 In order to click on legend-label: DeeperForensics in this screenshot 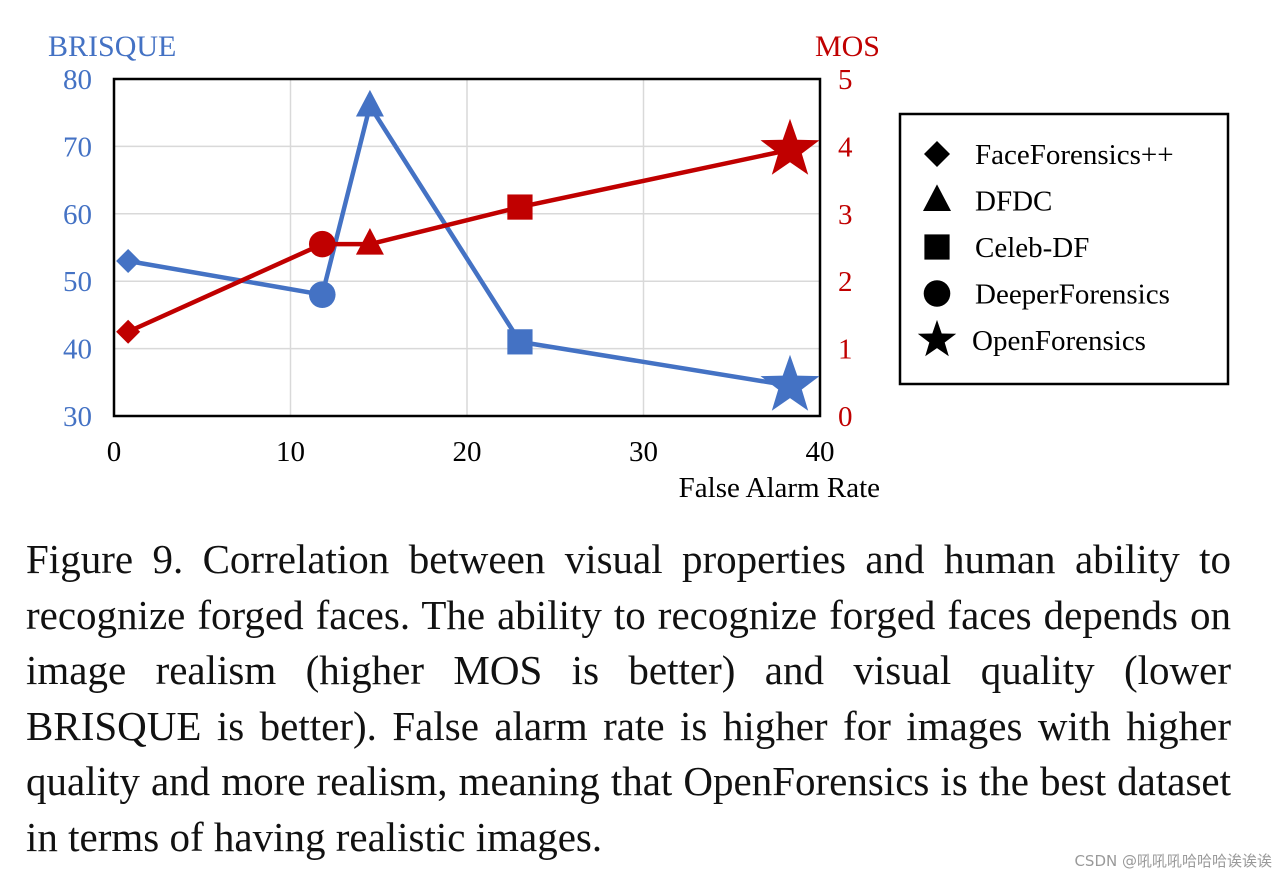, I will do `click(1072, 295)`.